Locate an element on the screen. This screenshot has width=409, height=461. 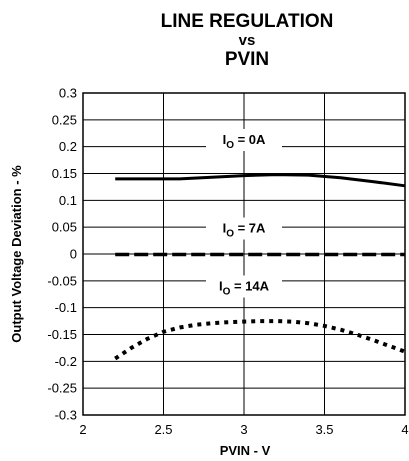
y-axis-label: Output Voltage Deviation - % is located at coordinates (16, 254).